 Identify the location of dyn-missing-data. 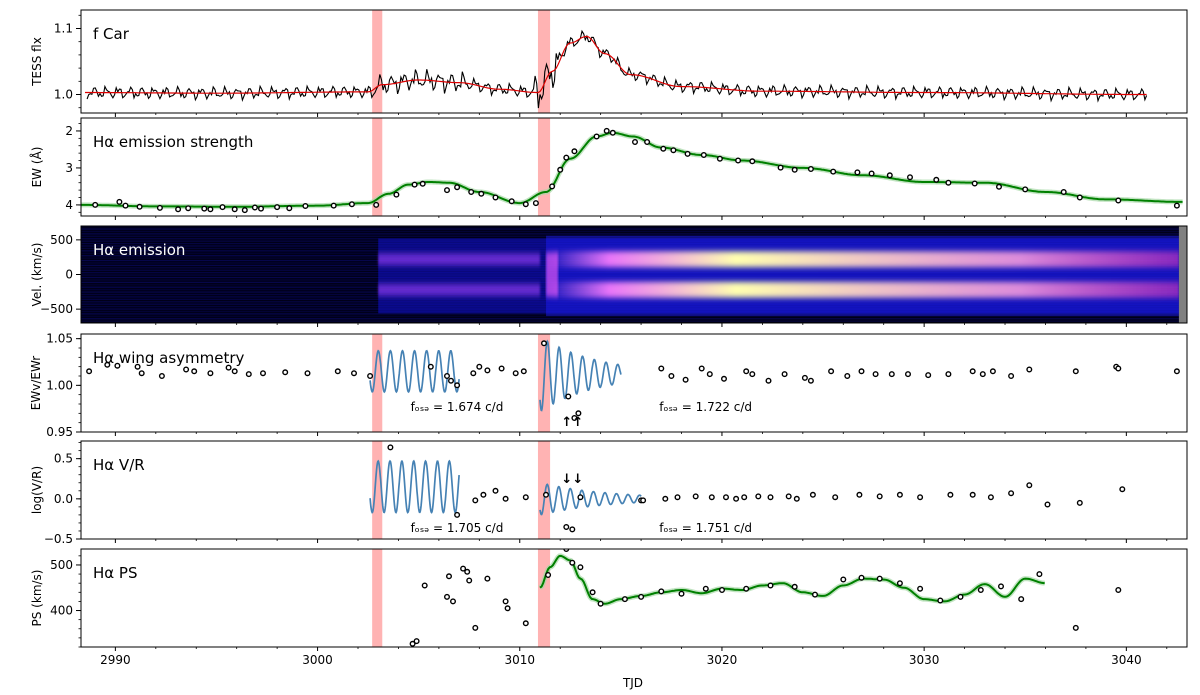
(1182, 274).